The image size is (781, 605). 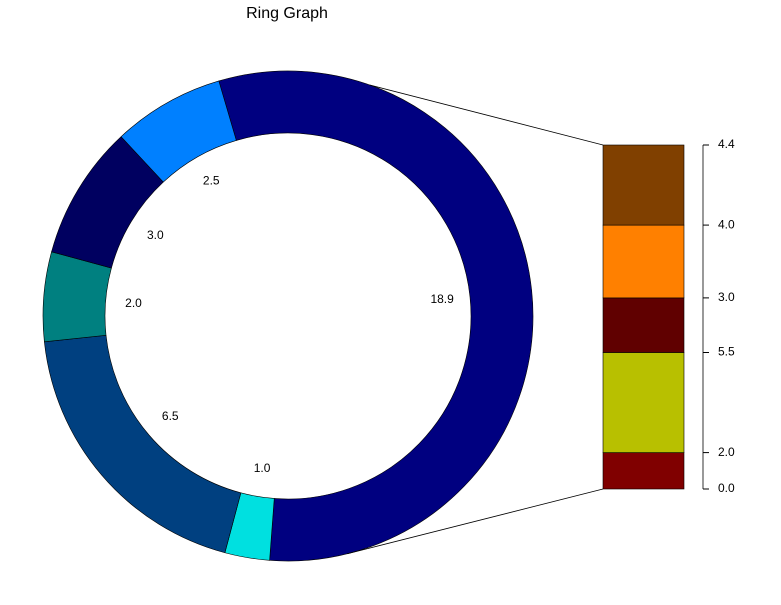 I want to click on chart-title: Ring Graph, so click(x=287, y=13).